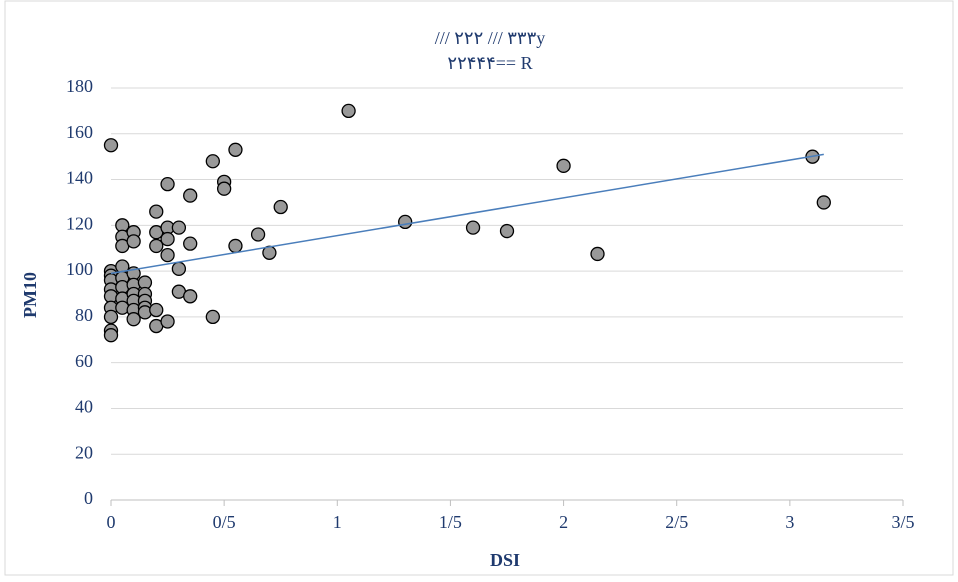 Image resolution: width=958 pixels, height=582 pixels. What do you see at coordinates (450, 522) in the screenshot?
I see `x-tick-label: 1/5` at bounding box center [450, 522].